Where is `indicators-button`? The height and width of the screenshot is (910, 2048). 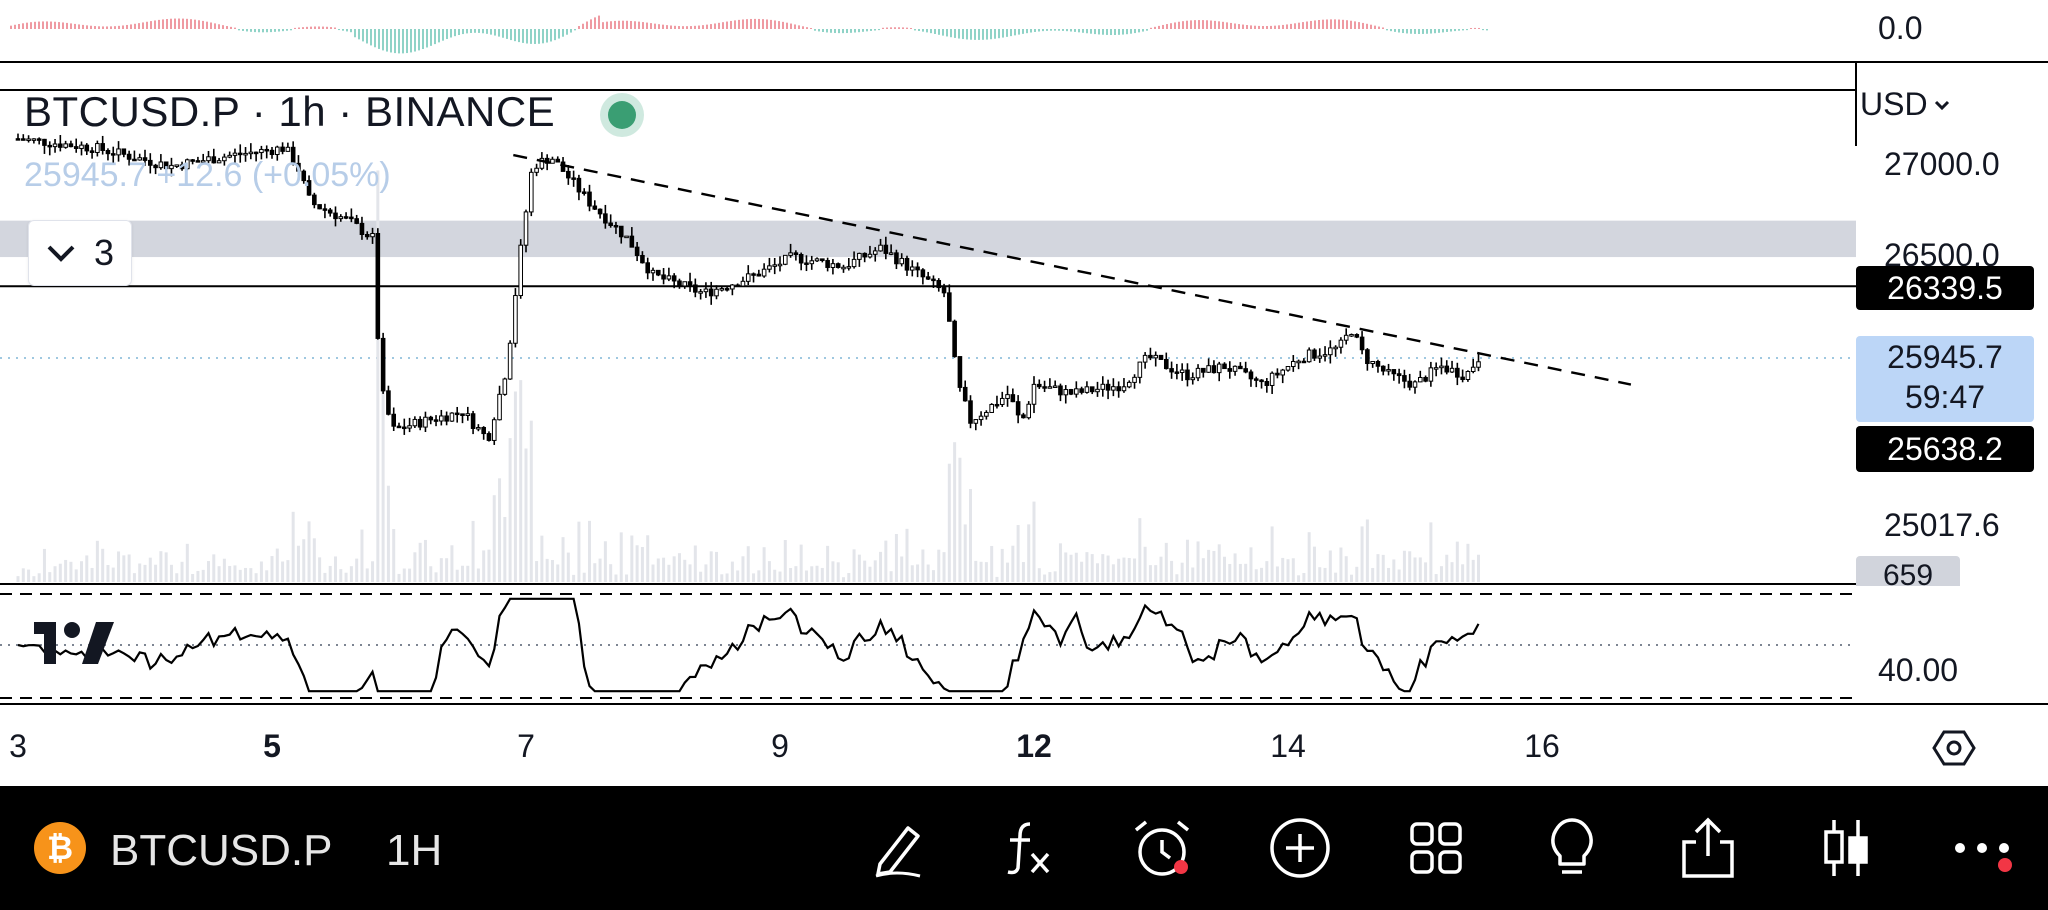 indicators-button is located at coordinates (1028, 848).